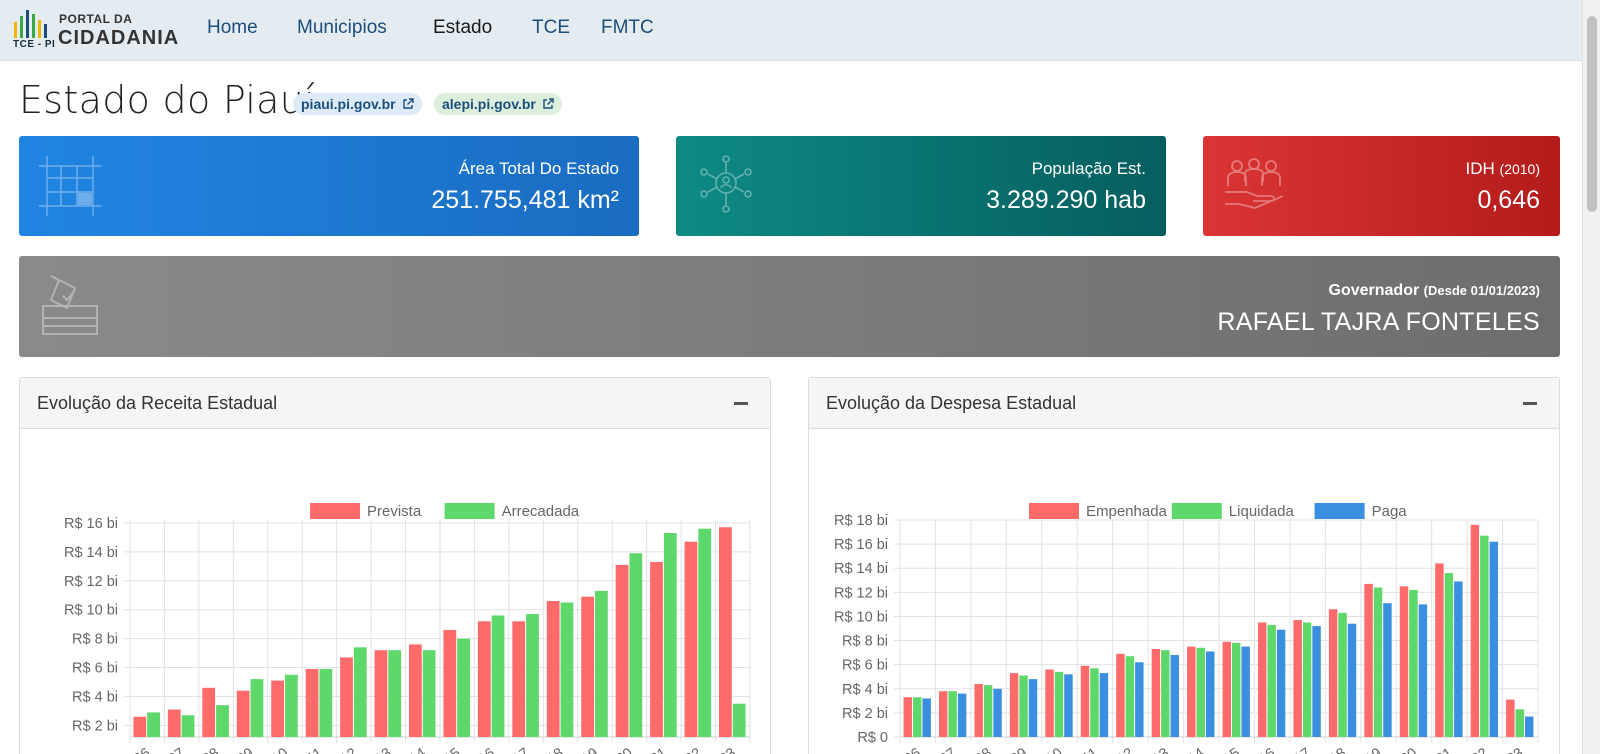 The height and width of the screenshot is (754, 1600). What do you see at coordinates (1404, 661) in the screenshot?
I see `despesa-bar-empenhada-2020` at bounding box center [1404, 661].